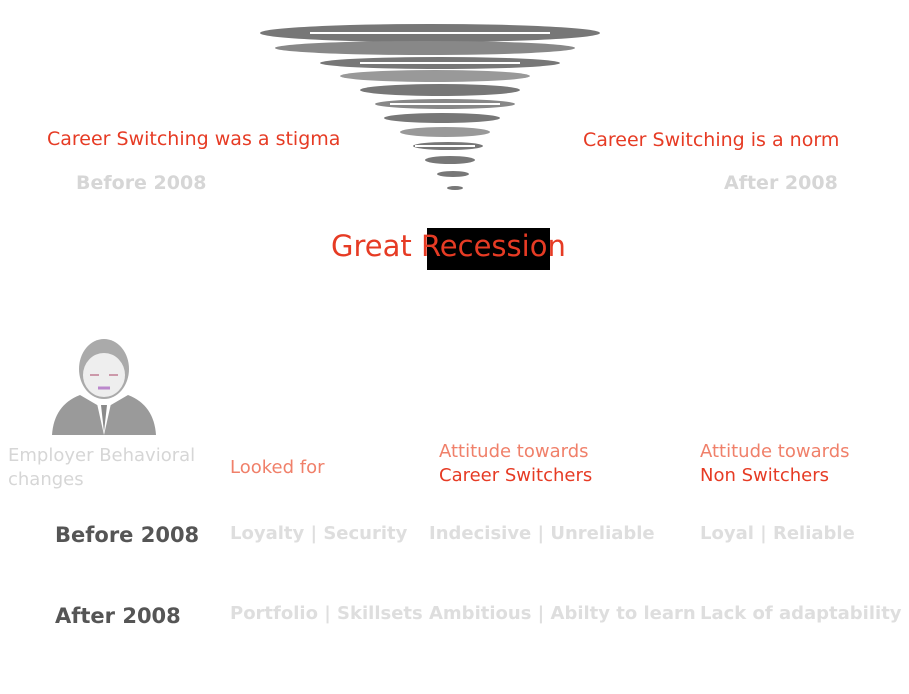 The image size is (909, 694). What do you see at coordinates (326, 613) in the screenshot?
I see `cell: Portfolio | Skillsets` at bounding box center [326, 613].